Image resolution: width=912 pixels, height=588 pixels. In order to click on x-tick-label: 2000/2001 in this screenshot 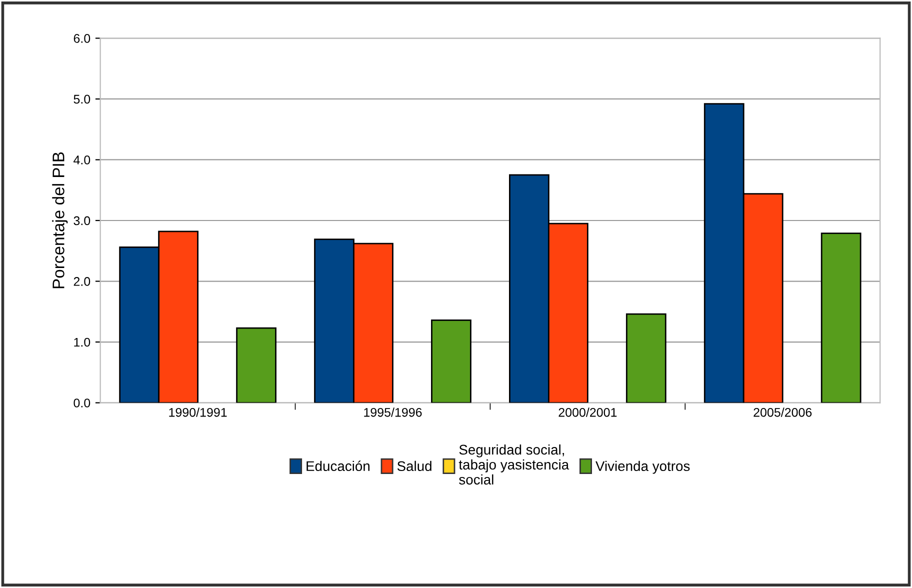, I will do `click(587, 412)`.